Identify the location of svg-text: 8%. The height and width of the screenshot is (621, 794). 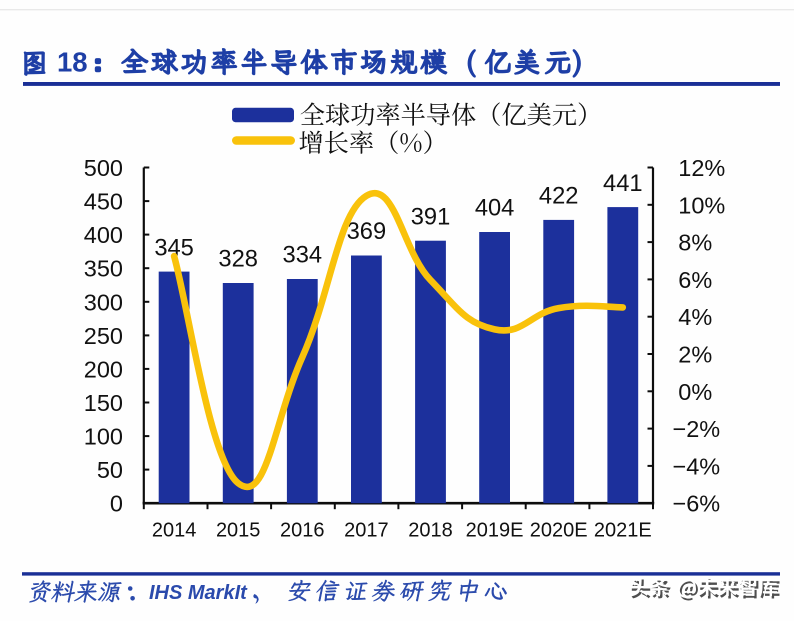
(695, 243).